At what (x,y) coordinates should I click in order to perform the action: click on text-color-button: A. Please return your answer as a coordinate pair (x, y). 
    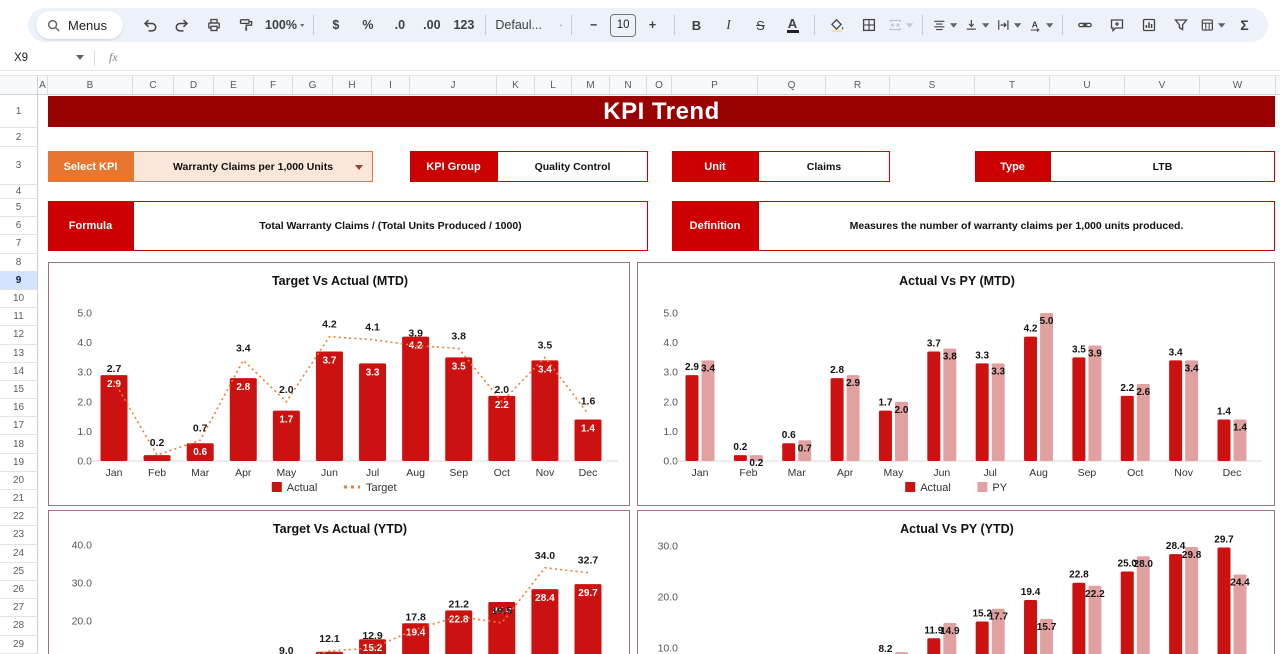
    Looking at the image, I should click on (792, 25).